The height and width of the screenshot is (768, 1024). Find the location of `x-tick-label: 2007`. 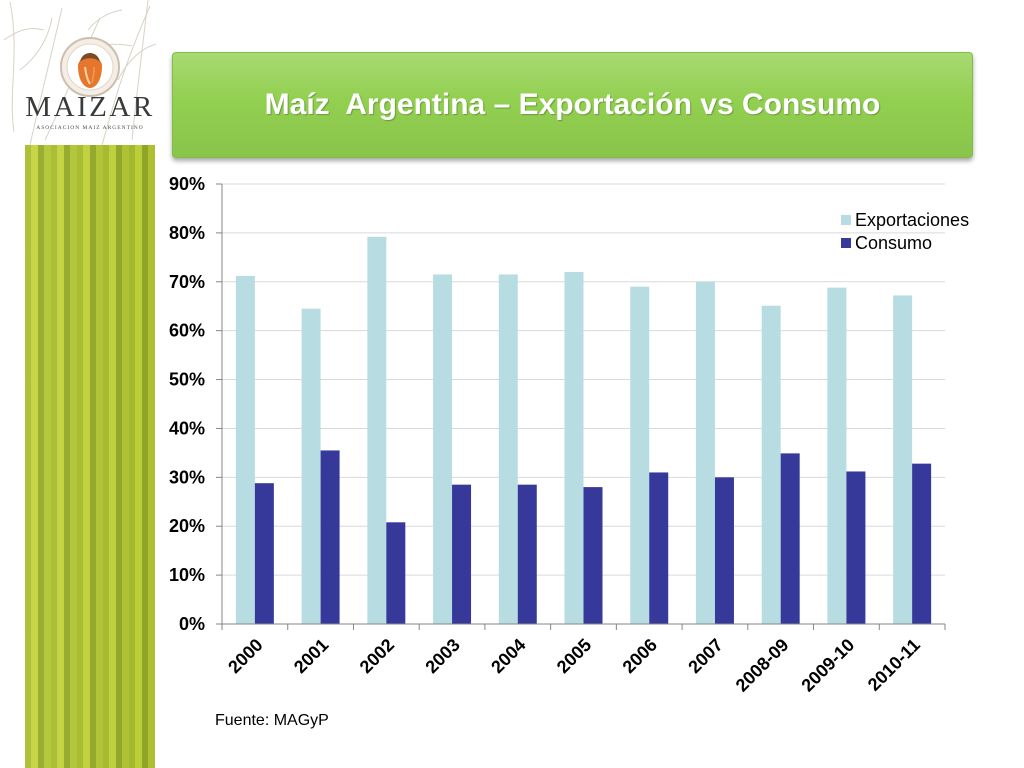

x-tick-label: 2007 is located at coordinates (705, 656).